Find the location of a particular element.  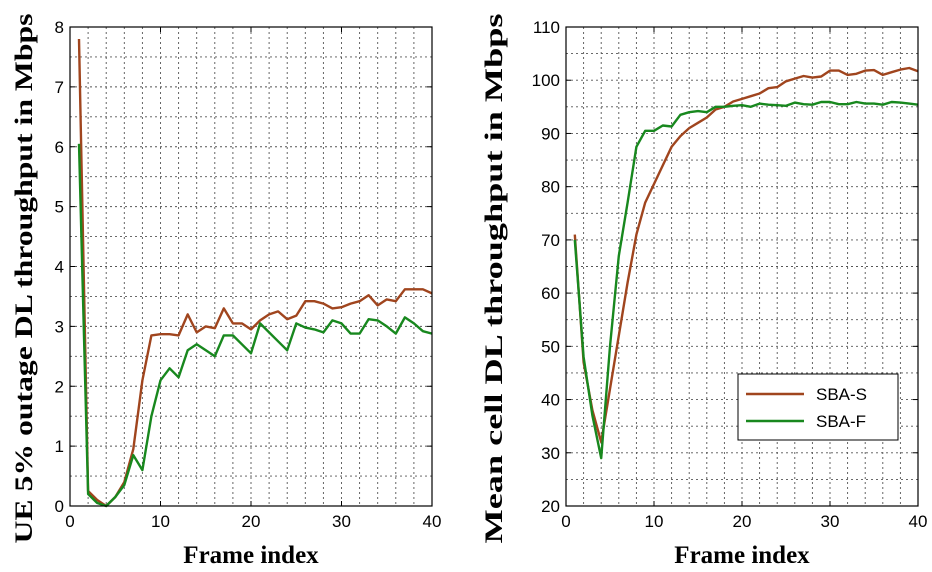

legend-label-sba-s: SBA-S is located at coordinates (841, 394).